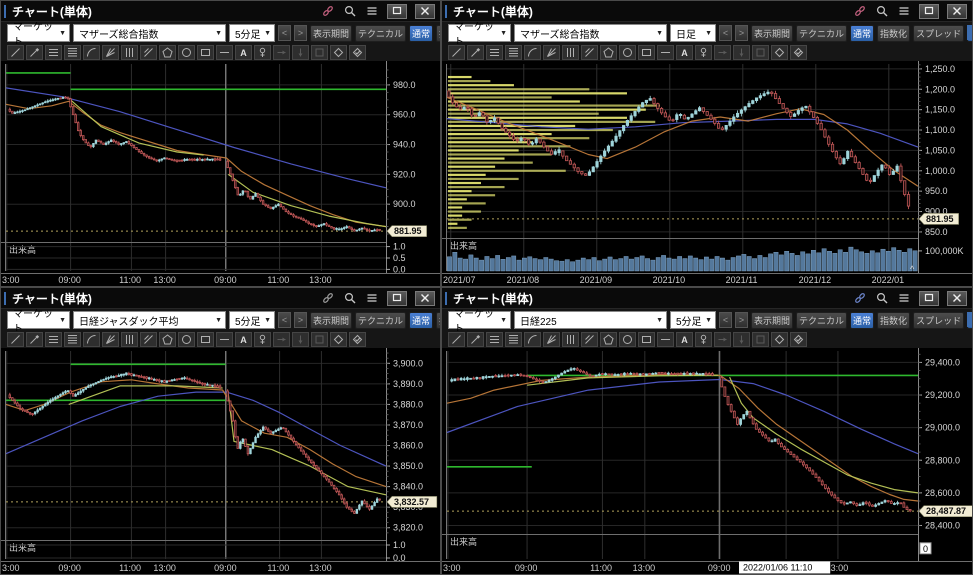 The image size is (973, 575). I want to click on spread-mode-button: スプレッド, so click(939, 33).